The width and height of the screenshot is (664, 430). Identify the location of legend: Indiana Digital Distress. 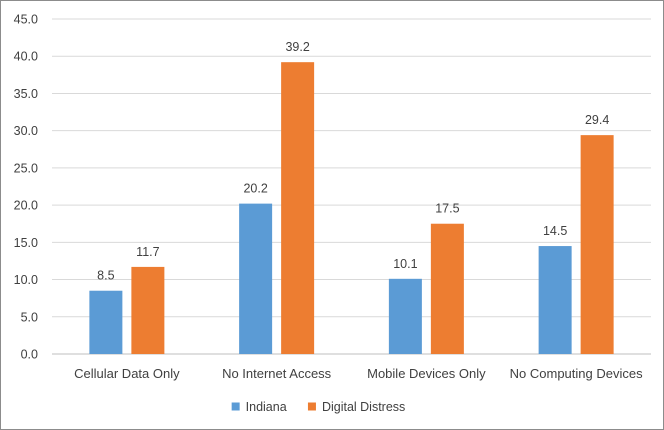
(318, 407).